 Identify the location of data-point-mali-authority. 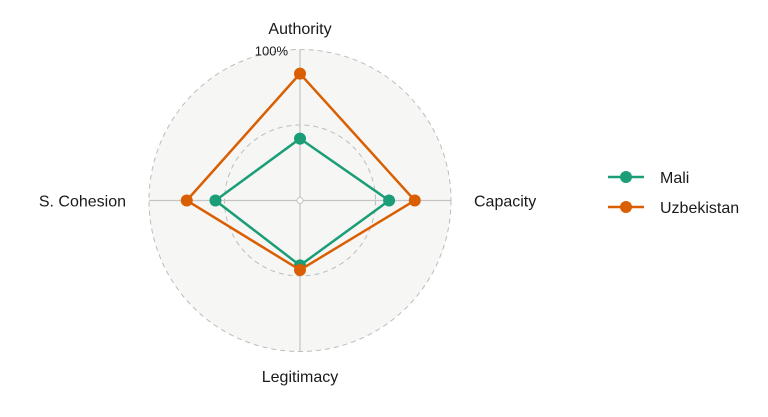
(300, 138).